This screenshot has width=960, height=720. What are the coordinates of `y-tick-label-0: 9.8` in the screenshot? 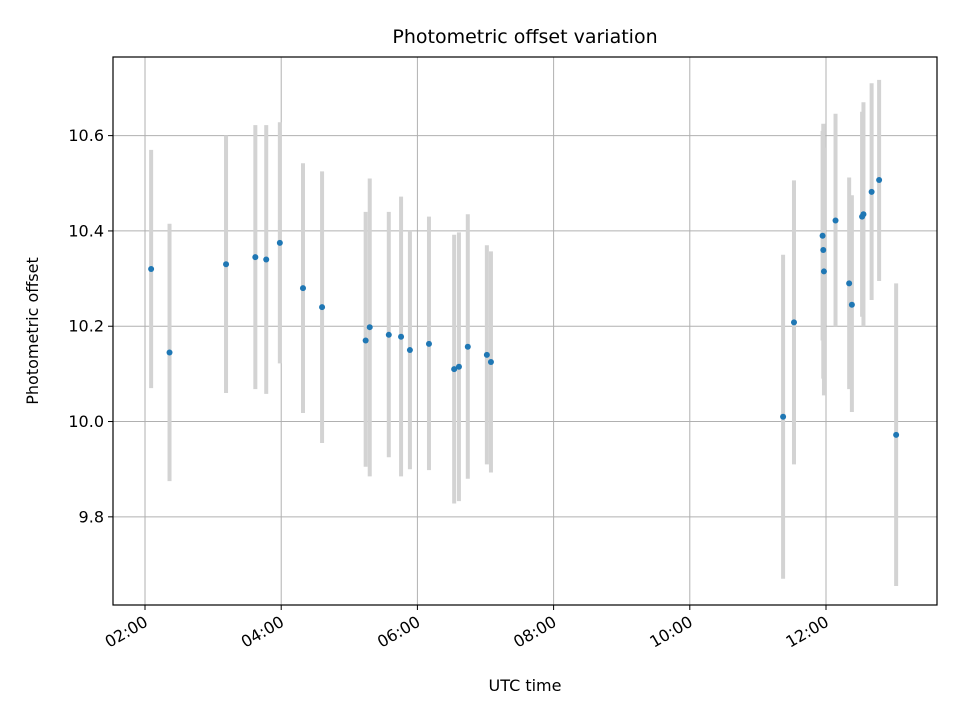 It's located at (91, 516).